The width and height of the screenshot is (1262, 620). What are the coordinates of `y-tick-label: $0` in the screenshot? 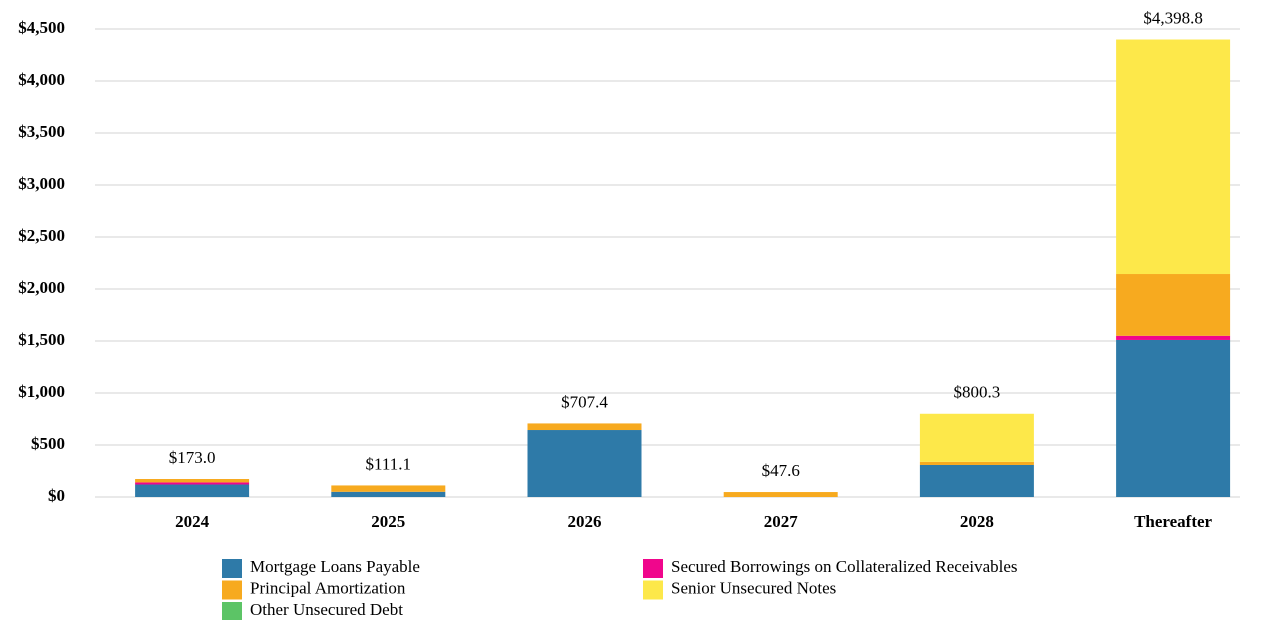 It's located at (56, 495).